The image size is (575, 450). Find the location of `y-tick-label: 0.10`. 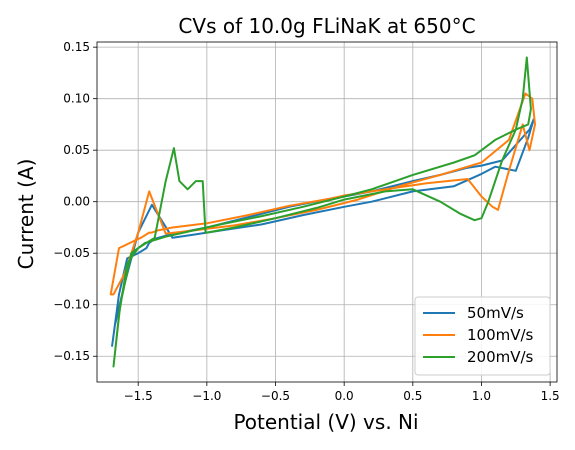

y-tick-label: 0.10 is located at coordinates (76, 99).